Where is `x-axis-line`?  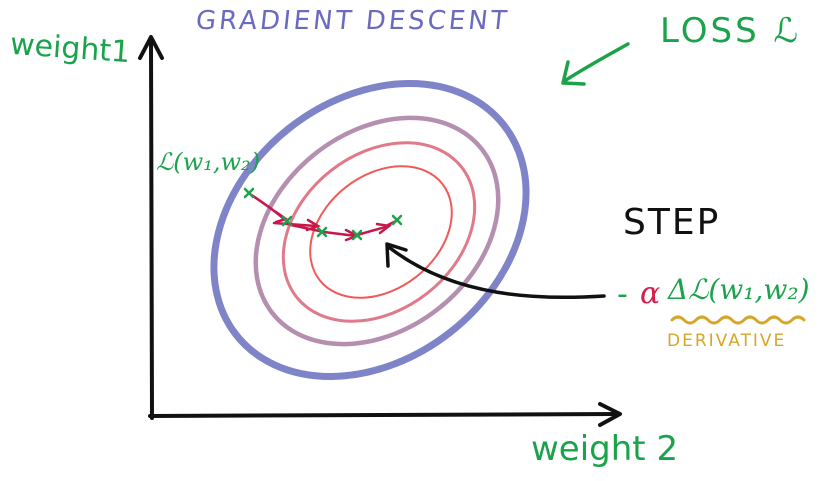
x-axis-line is located at coordinates (384, 415).